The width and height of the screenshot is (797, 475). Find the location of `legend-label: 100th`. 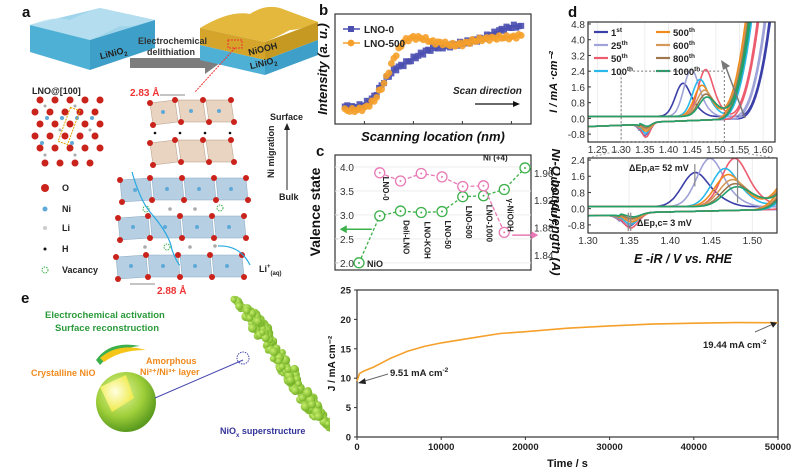

legend-label: 100th is located at coordinates (622, 72).